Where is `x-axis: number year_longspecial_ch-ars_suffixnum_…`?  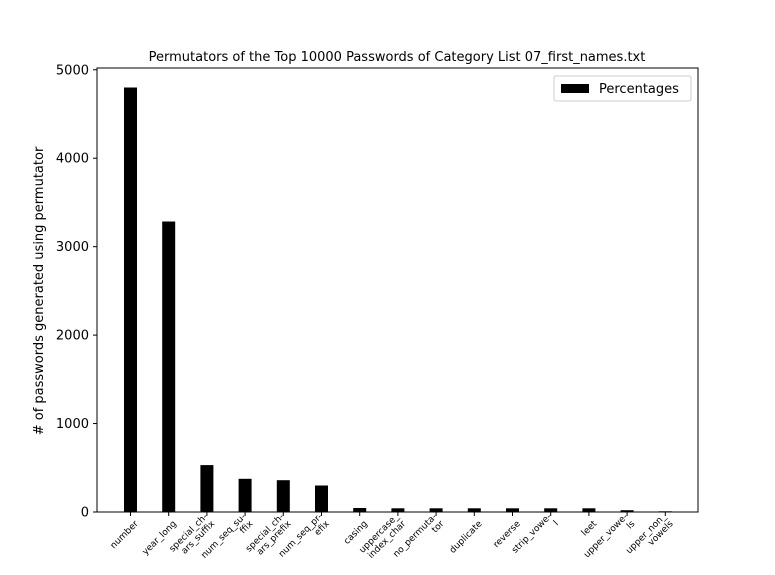 x-axis: number year_longspecial_ch-ars_suffixnum_… is located at coordinates (392, 537).